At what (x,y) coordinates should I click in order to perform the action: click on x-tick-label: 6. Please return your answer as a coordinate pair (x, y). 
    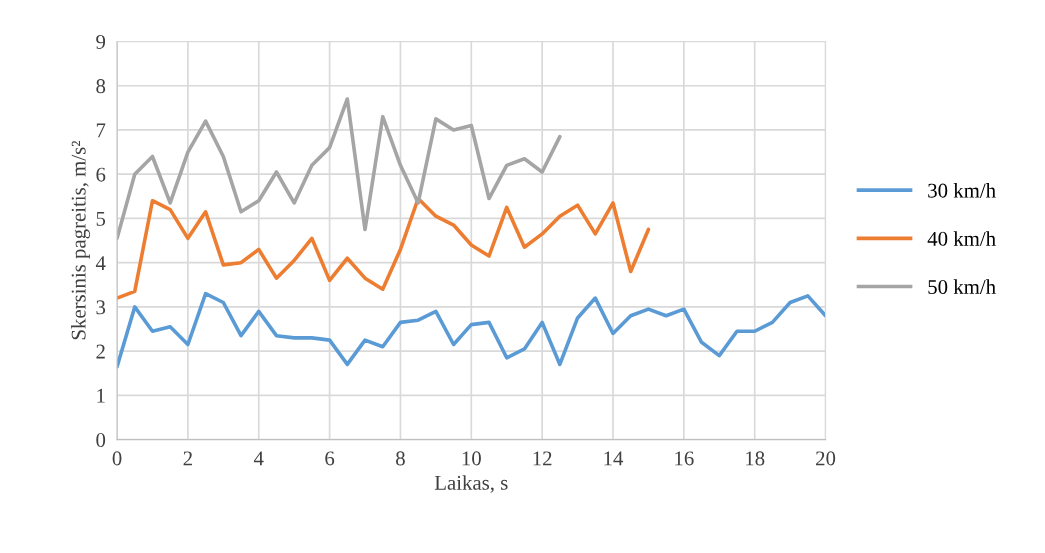
    Looking at the image, I should click on (330, 458).